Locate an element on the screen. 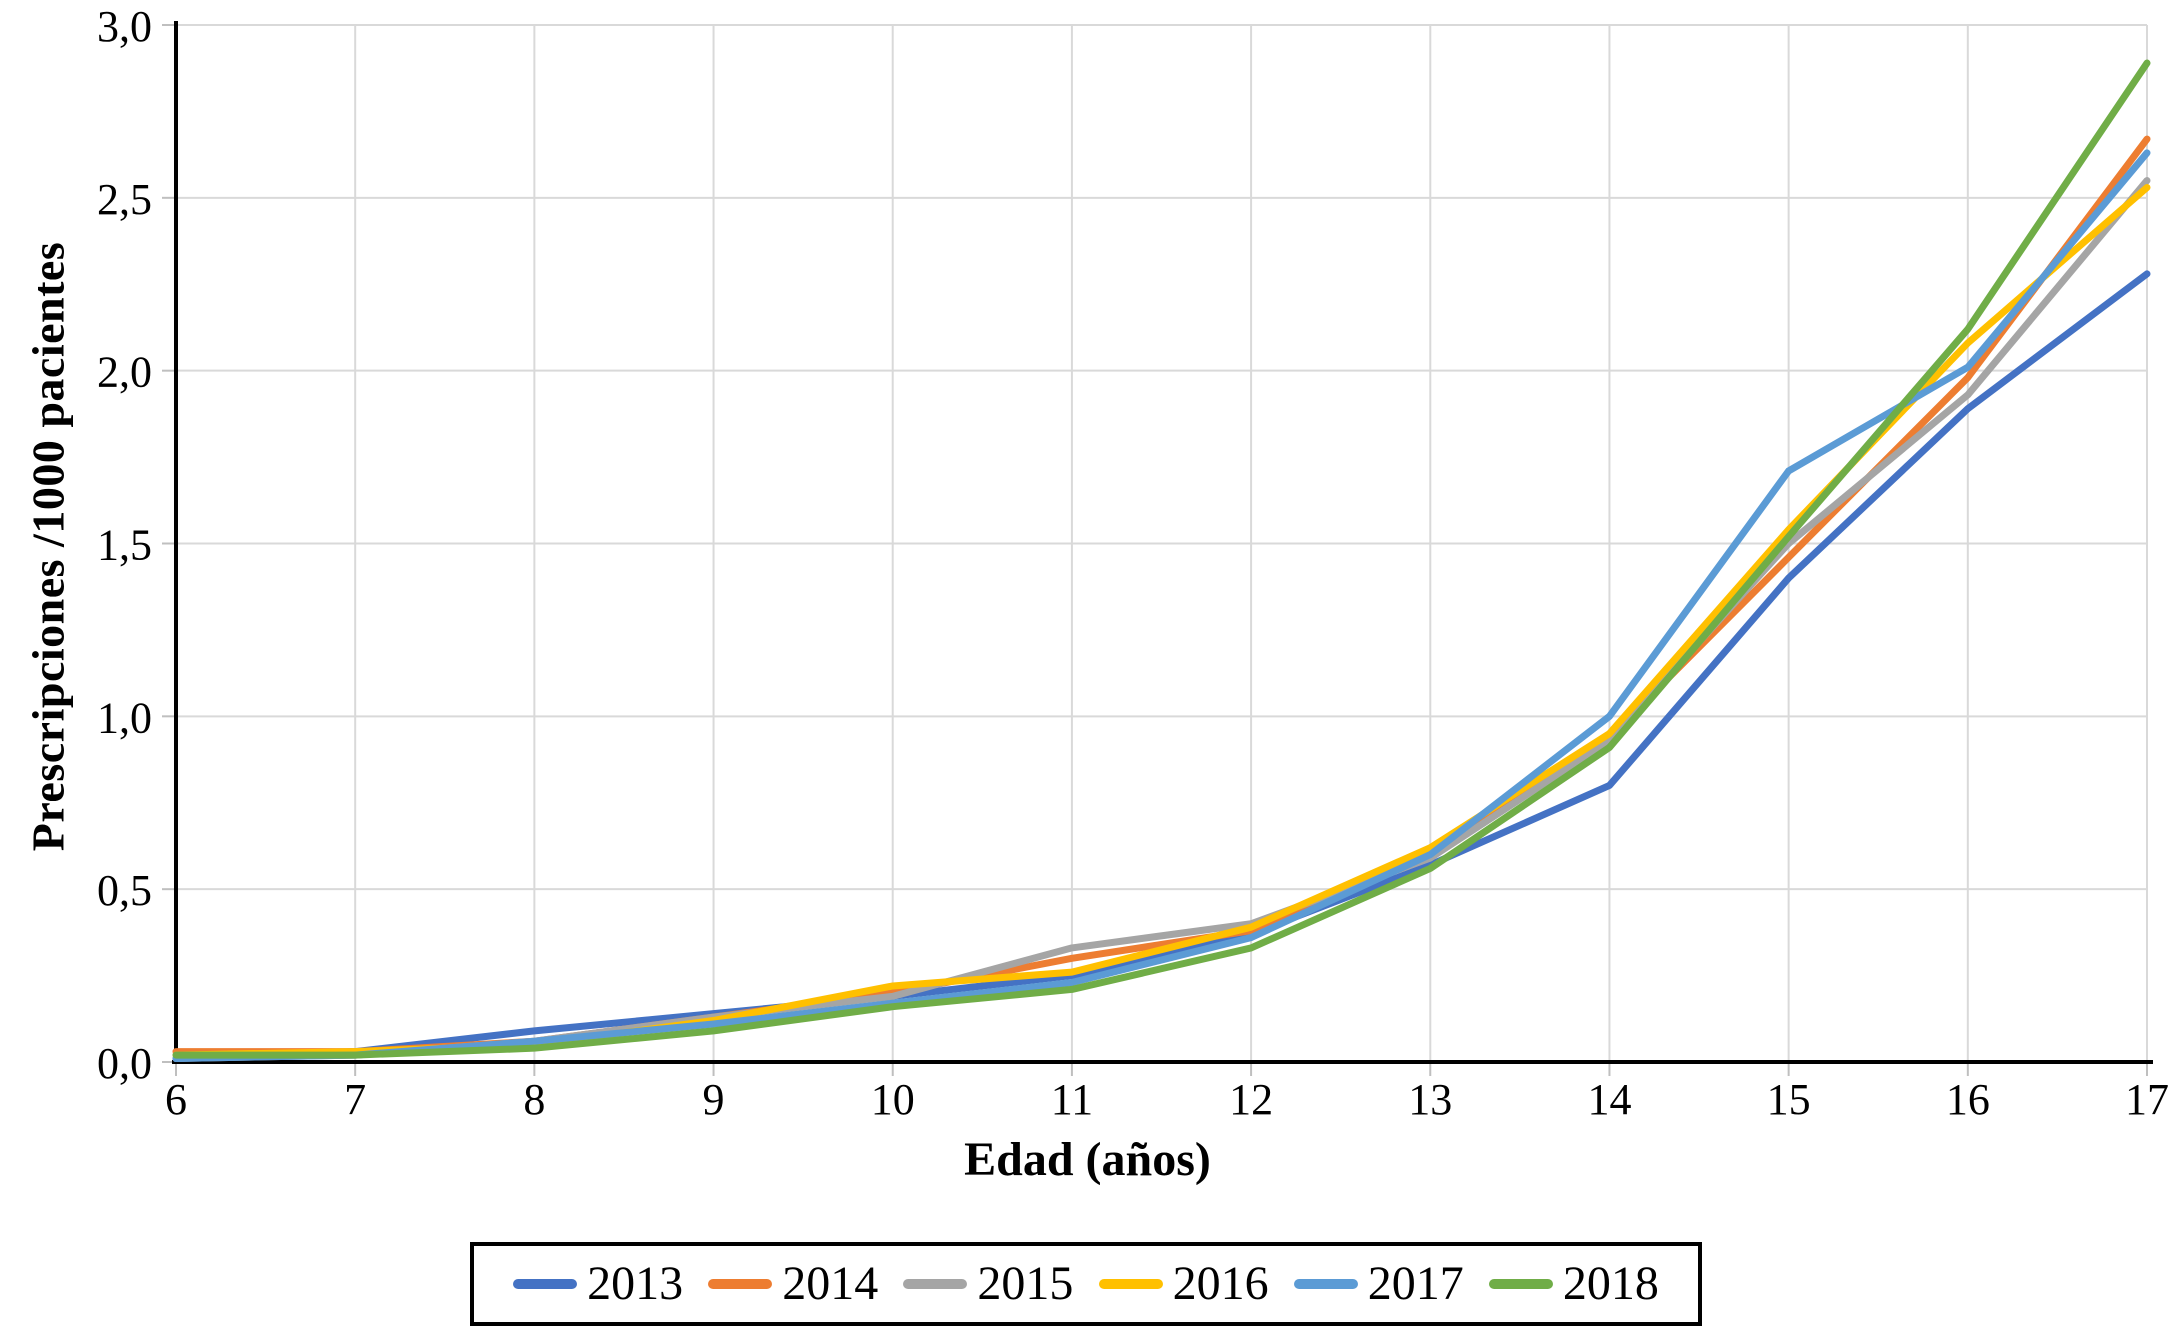 This screenshot has width=2175, height=1328. x-tick-label: 15 is located at coordinates (1789, 1099).